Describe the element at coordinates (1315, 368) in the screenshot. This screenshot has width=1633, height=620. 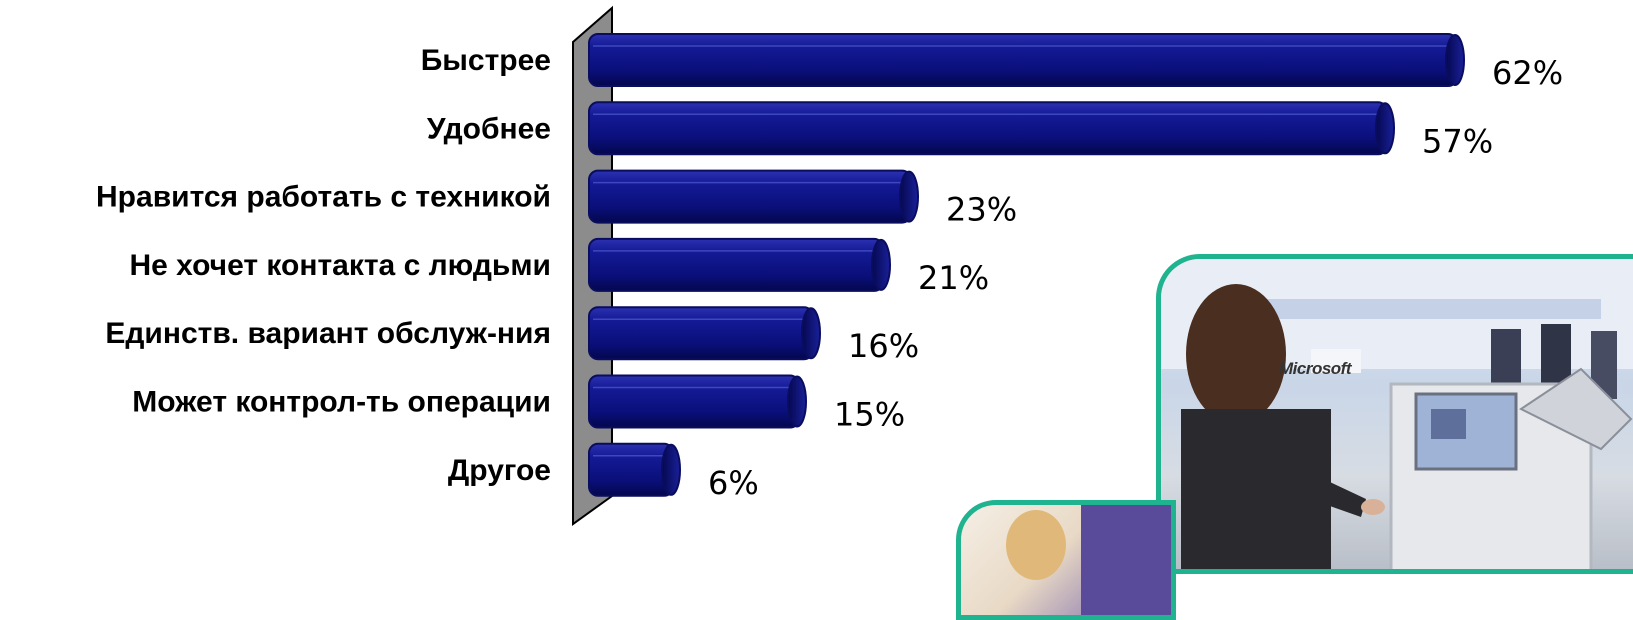
I see `microsoft-sign: Microsoft` at that location.